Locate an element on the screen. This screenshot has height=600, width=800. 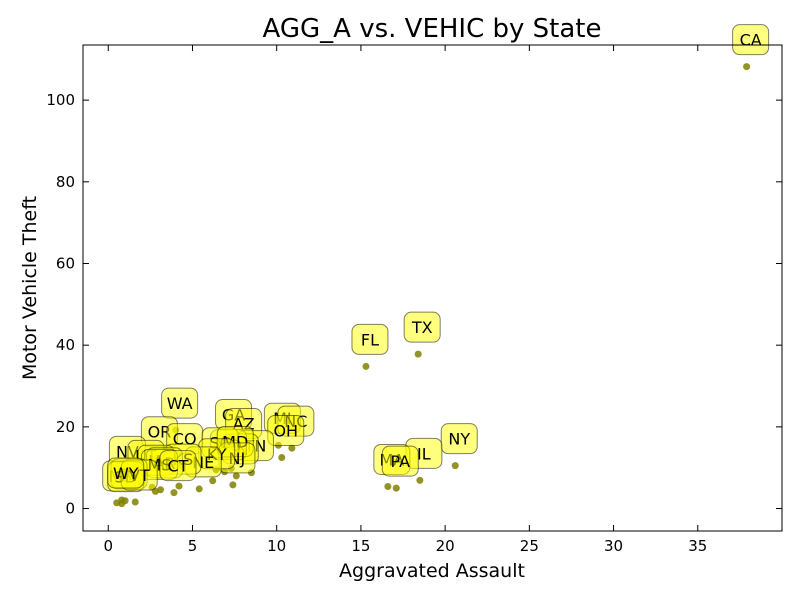
point-label: NY is located at coordinates (459, 439).